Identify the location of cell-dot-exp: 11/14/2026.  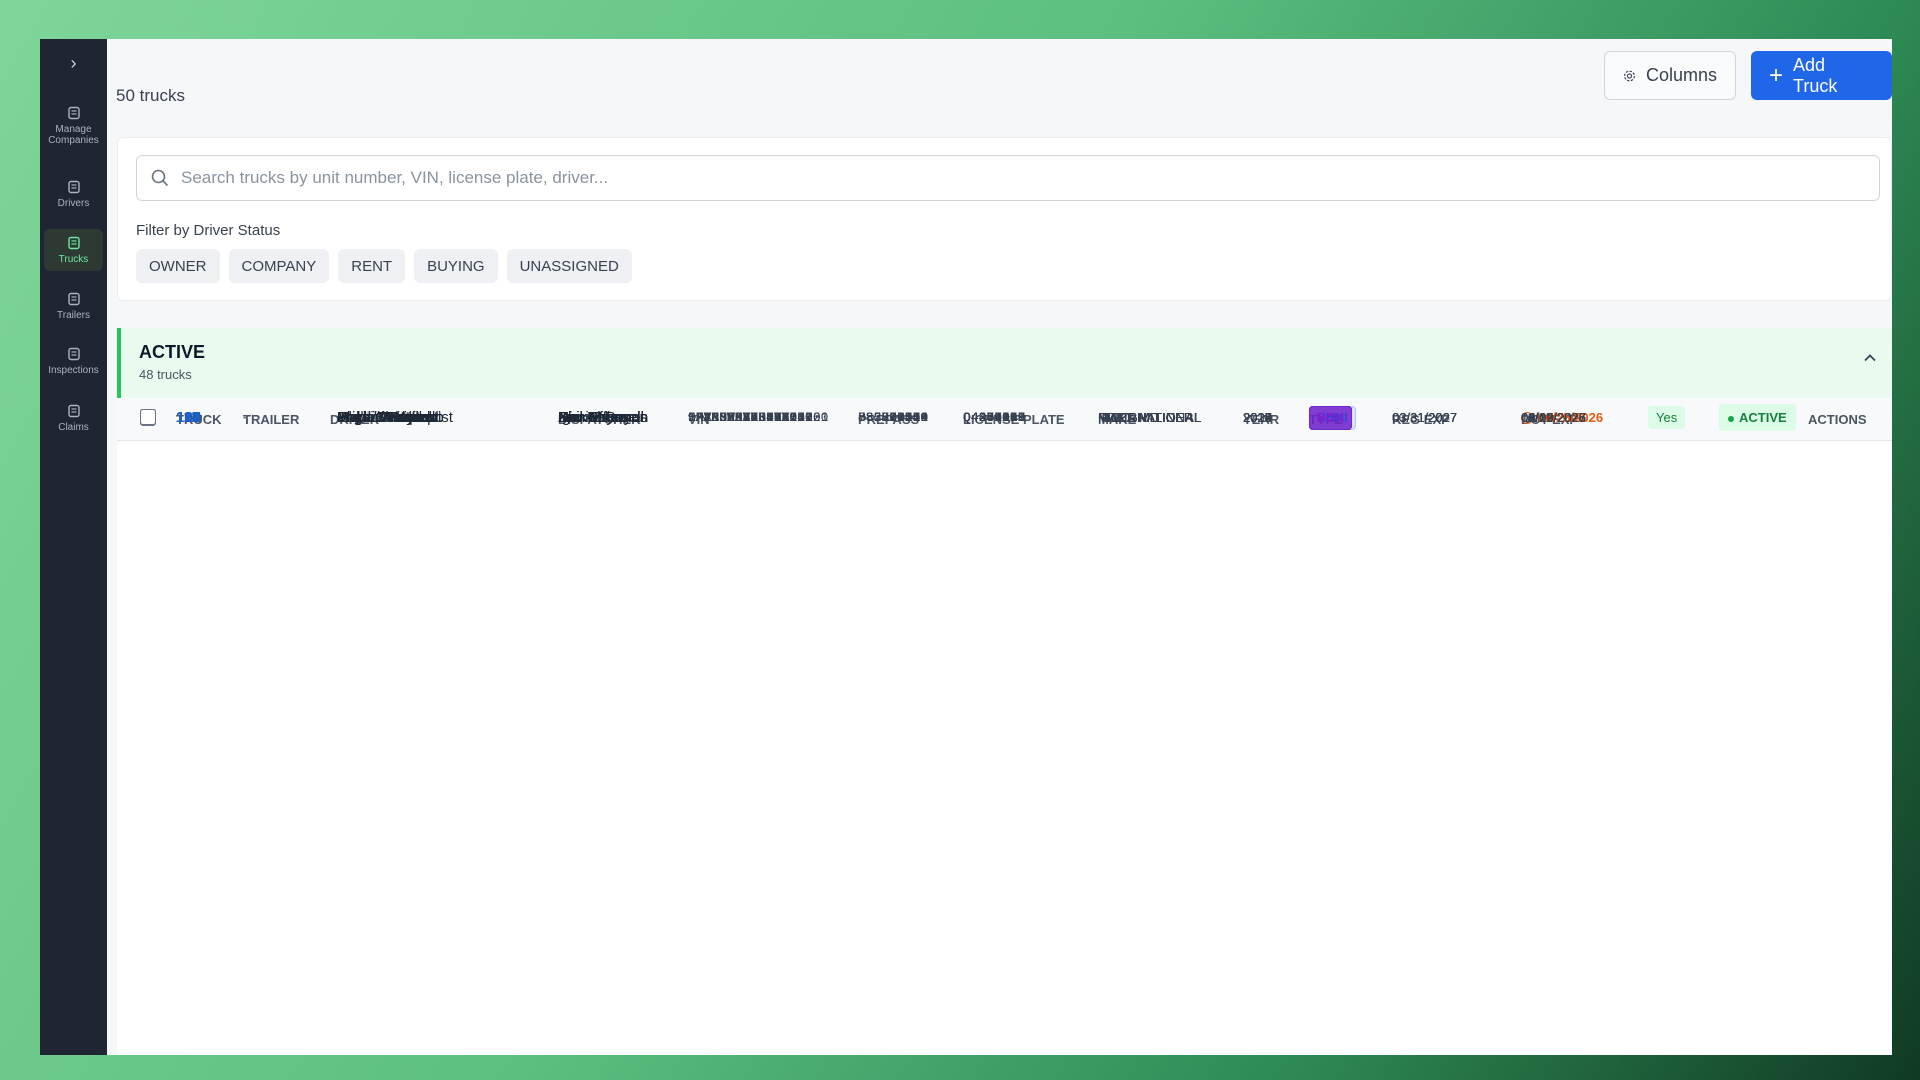
(1553, 417).